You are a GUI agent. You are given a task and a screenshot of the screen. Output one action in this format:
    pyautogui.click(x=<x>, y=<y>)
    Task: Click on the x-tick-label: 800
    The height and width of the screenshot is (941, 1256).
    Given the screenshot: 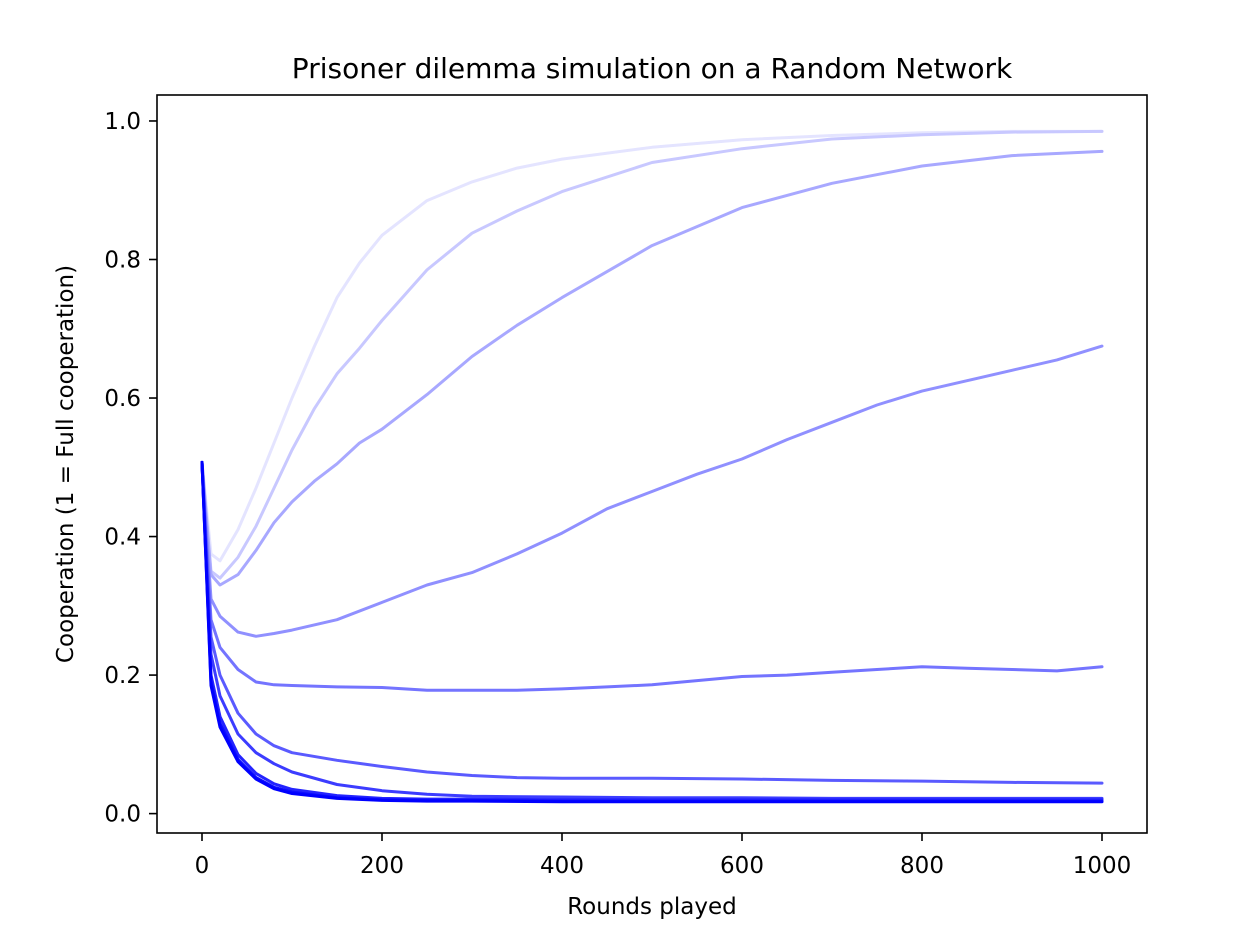 What is the action you would take?
    pyautogui.click(x=922, y=866)
    